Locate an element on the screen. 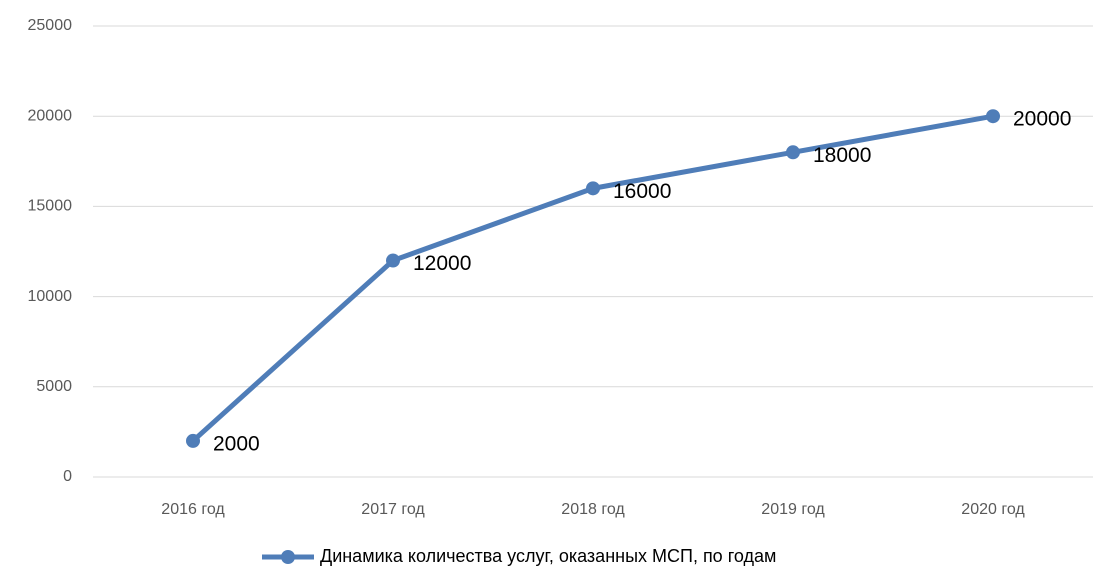  data-label: 12000 is located at coordinates (442, 263).